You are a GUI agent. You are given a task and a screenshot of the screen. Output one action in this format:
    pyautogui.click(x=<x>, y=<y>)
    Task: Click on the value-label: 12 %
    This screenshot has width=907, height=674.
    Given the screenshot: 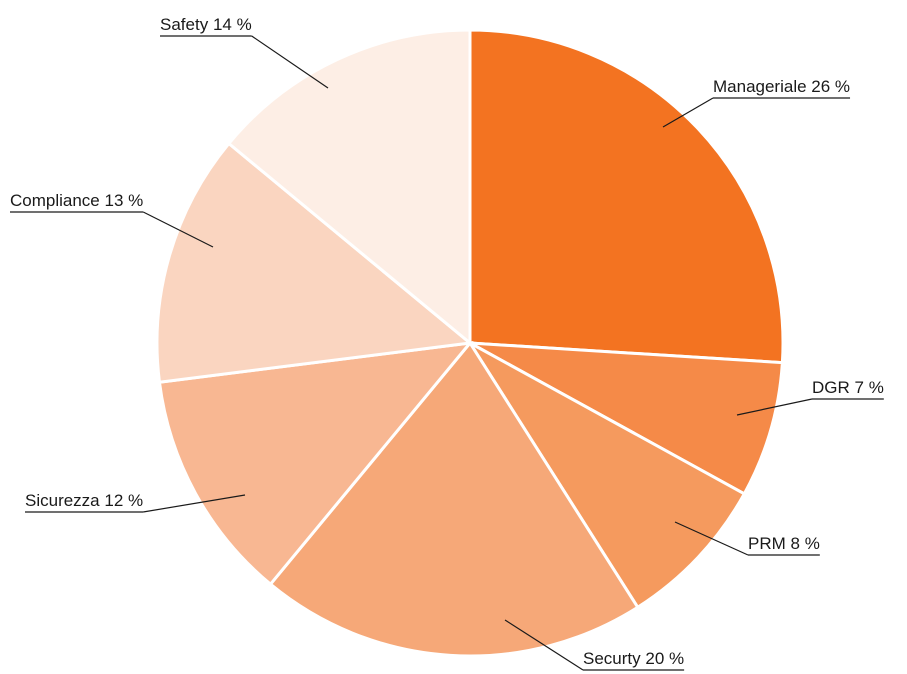 What is the action you would take?
    pyautogui.click(x=123, y=500)
    